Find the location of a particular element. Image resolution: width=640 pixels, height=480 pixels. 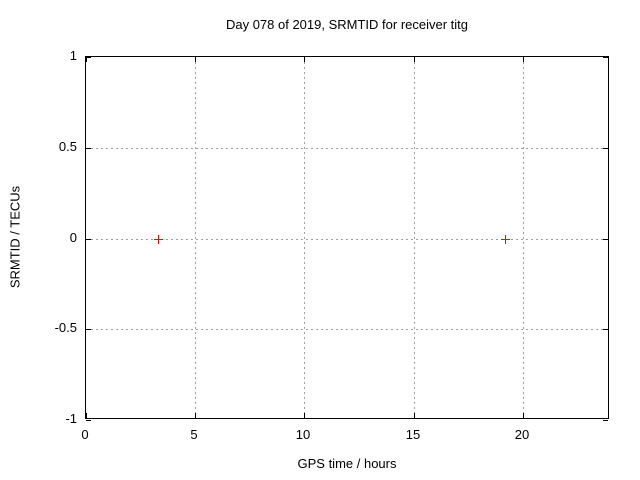

x-tick-label: 5 is located at coordinates (194, 434).